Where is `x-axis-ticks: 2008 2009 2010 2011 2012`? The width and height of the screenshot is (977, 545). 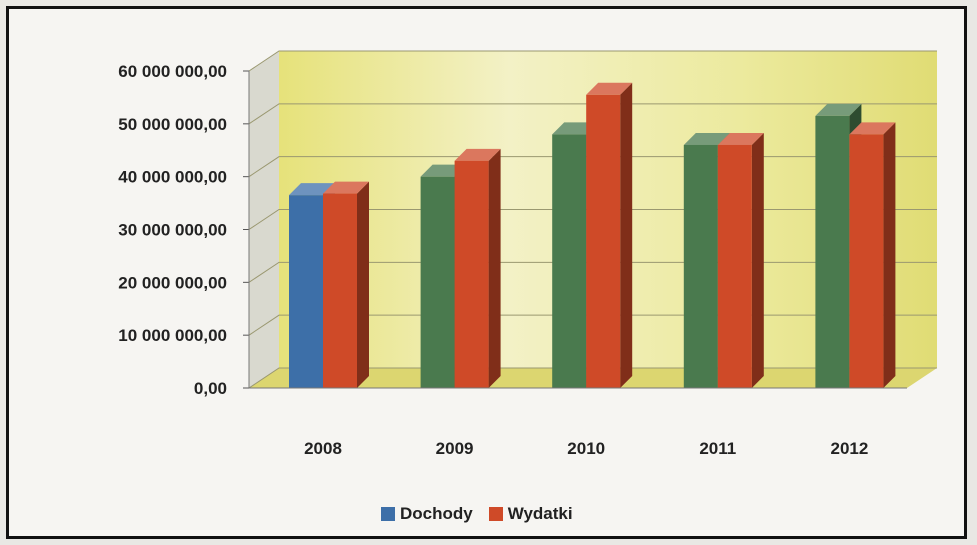
x-axis-ticks: 2008 2009 2010 2011 2012 is located at coordinates (586, 448).